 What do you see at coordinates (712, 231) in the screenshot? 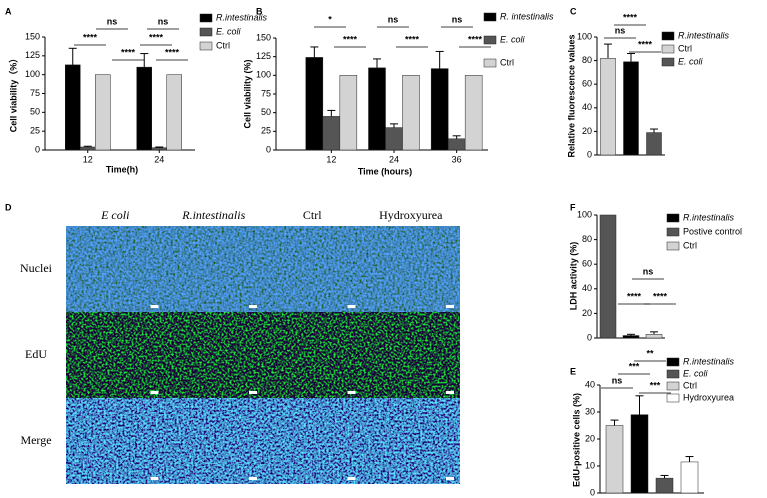
I see `legend-label: Postive control` at bounding box center [712, 231].